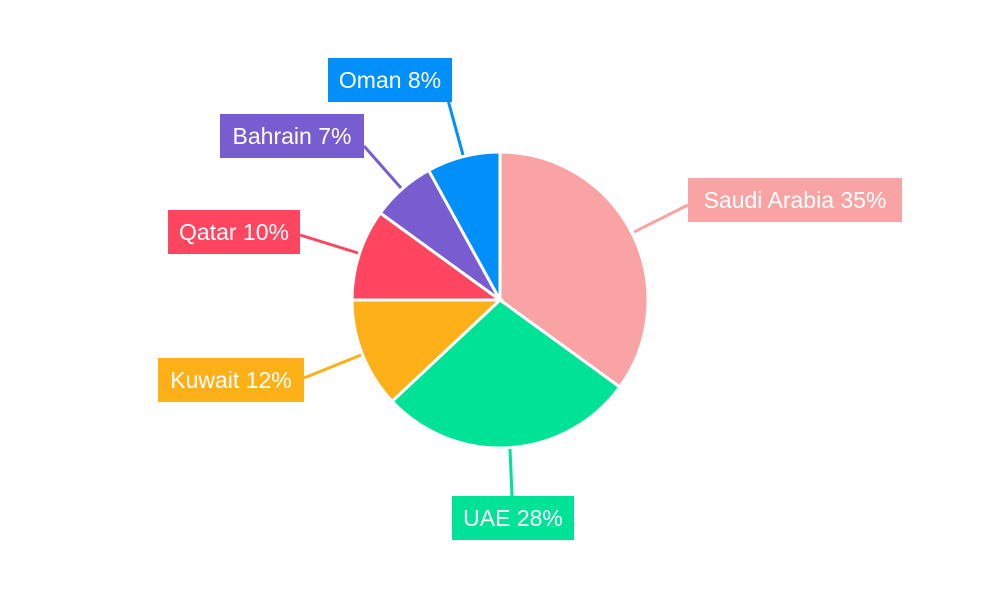  Describe the element at coordinates (329, 244) in the screenshot. I see `leader-line-qatar` at that location.